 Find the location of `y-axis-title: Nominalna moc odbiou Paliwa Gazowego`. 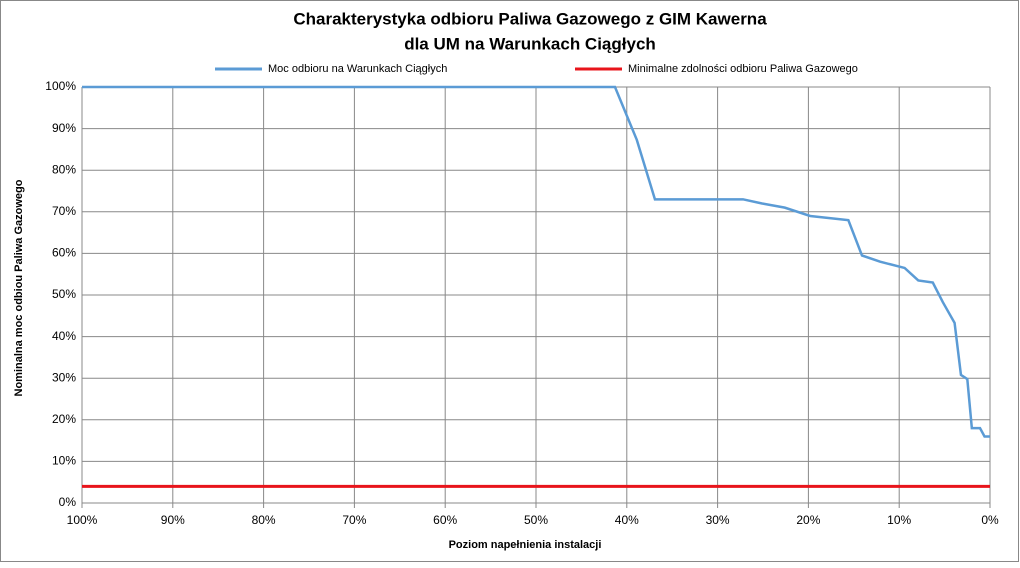

y-axis-title: Nominalna moc odbiou Paliwa Gazowego is located at coordinates (19, 287).